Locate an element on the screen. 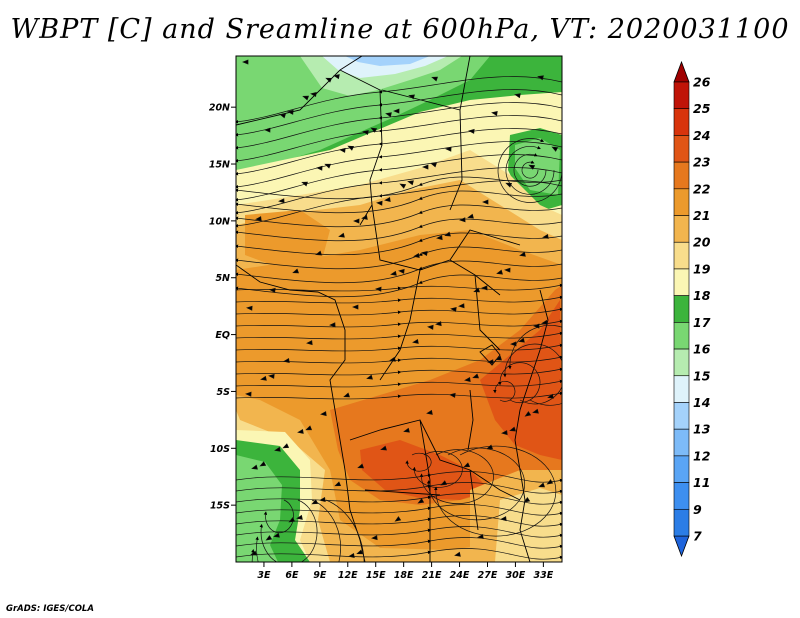 Image resolution: width=800 pixels, height=618 pixels. x-axis: 3E 6E 9E 12E 15E 18E 21E 24E 27E 30E 33E is located at coordinates (405, 571).